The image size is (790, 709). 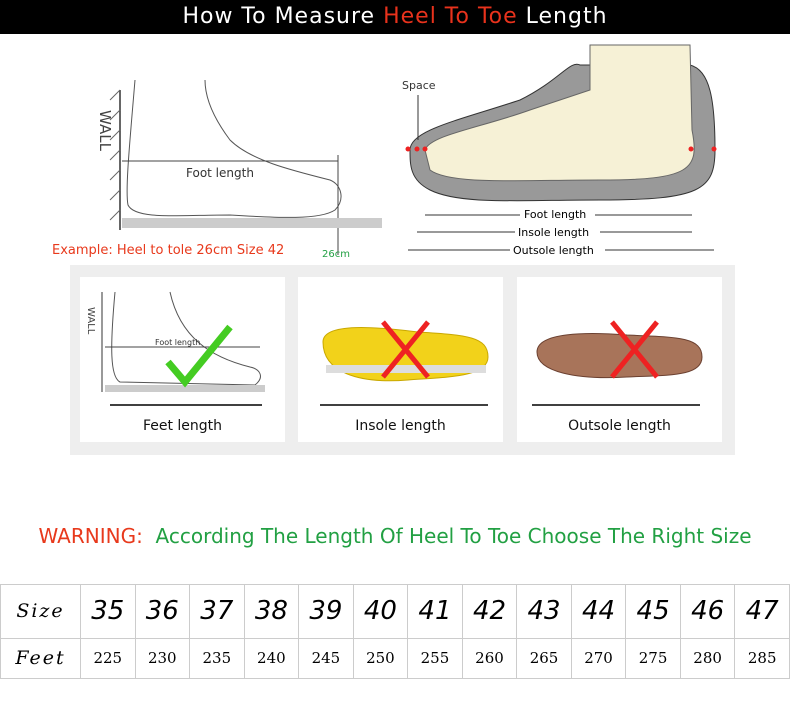 I want to click on insole-length-label: Insole length, so click(x=553, y=232).